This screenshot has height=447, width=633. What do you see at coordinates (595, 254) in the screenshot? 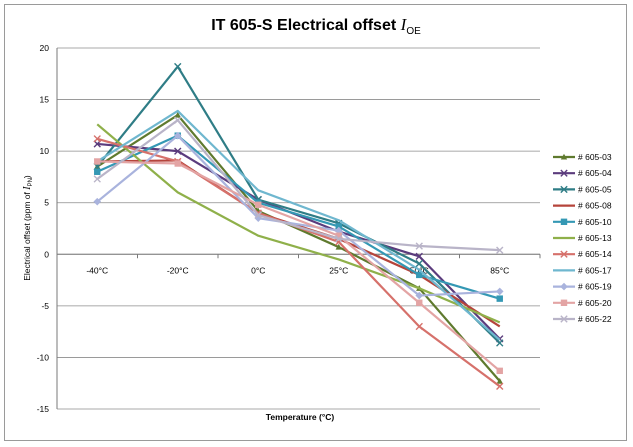
I see `legend-label: # 605-14` at bounding box center [595, 254].